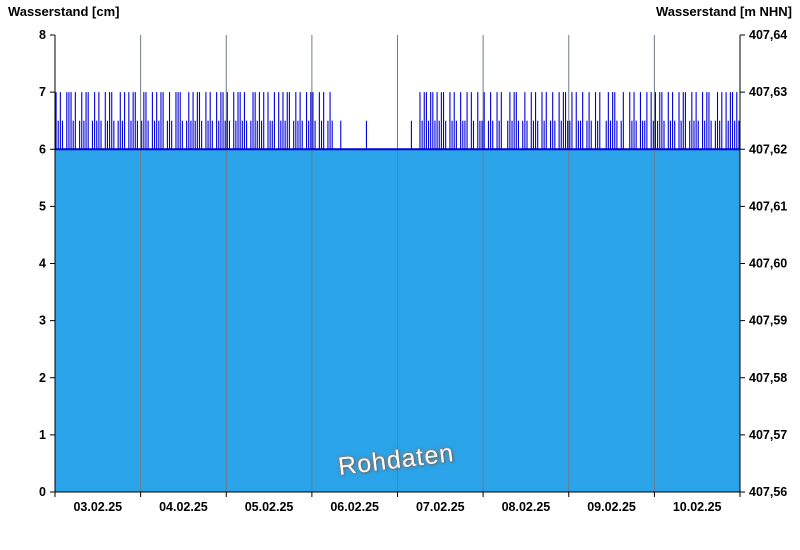 This screenshot has height=550, width=800. Describe the element at coordinates (183, 507) in the screenshot. I see `svg-text: 04.02.25` at that location.